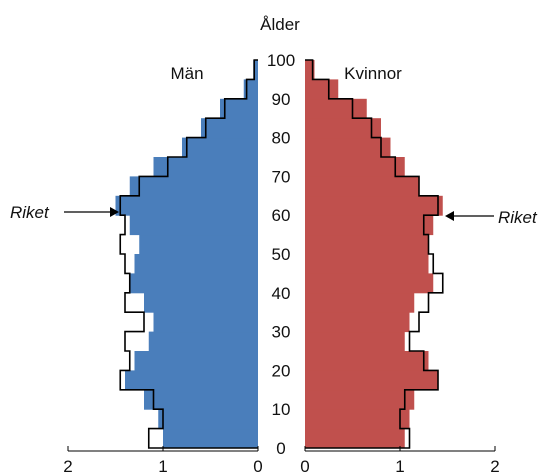 The image size is (550, 475). What do you see at coordinates (518, 217) in the screenshot?
I see `riket-label-right: Riket` at bounding box center [518, 217].